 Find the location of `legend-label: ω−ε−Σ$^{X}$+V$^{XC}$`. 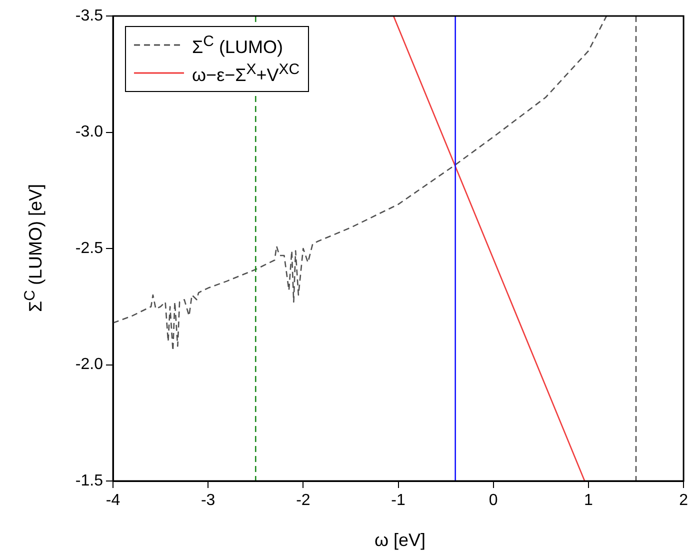

legend-label: ω−ε−Σ$^{X}$+V$^{XC}$ is located at coordinates (246, 73).